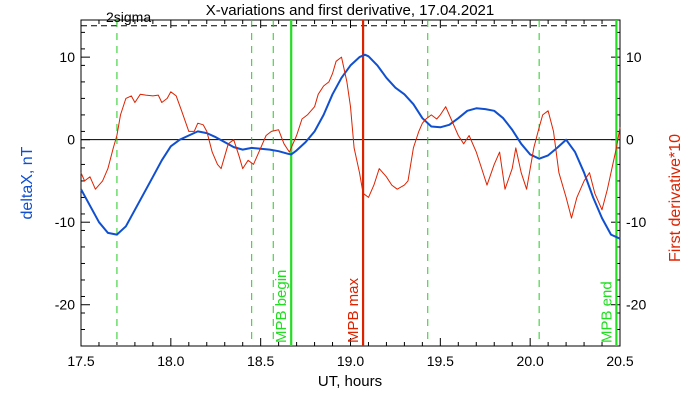  I want to click on x-tick-label: 19.0, so click(350, 361).